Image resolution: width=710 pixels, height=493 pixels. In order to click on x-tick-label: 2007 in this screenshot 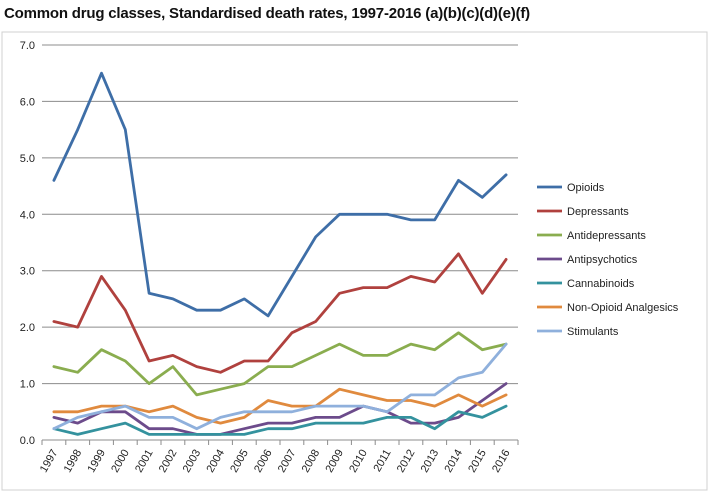, I will do `click(287, 461)`.